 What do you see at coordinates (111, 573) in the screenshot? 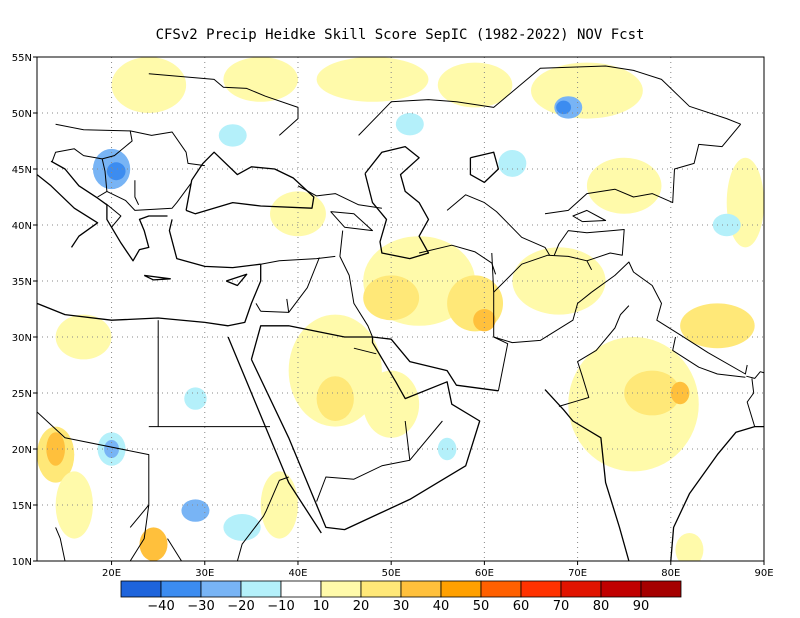
I see `lon-tick-label: 20E` at bounding box center [111, 573].